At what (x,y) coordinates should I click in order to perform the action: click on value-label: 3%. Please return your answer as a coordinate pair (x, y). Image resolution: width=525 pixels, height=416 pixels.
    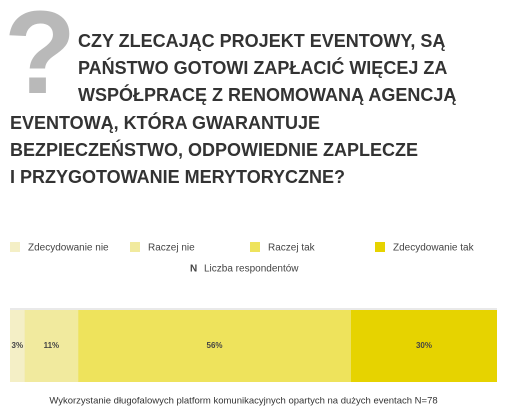
    Looking at the image, I should click on (18, 345).